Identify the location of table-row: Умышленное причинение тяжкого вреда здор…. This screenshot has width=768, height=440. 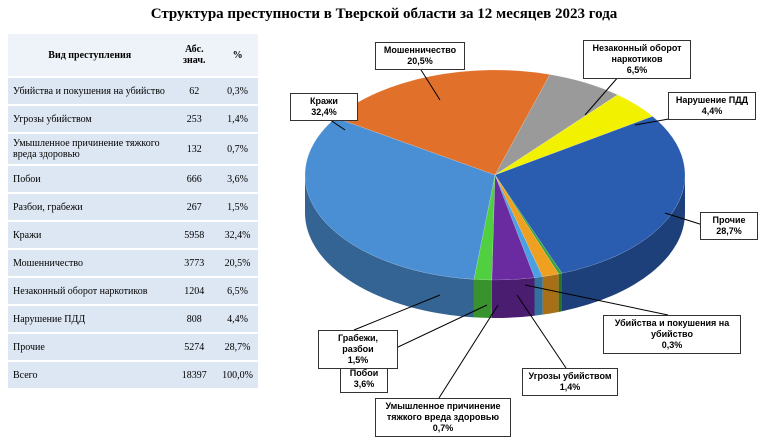
(133, 149).